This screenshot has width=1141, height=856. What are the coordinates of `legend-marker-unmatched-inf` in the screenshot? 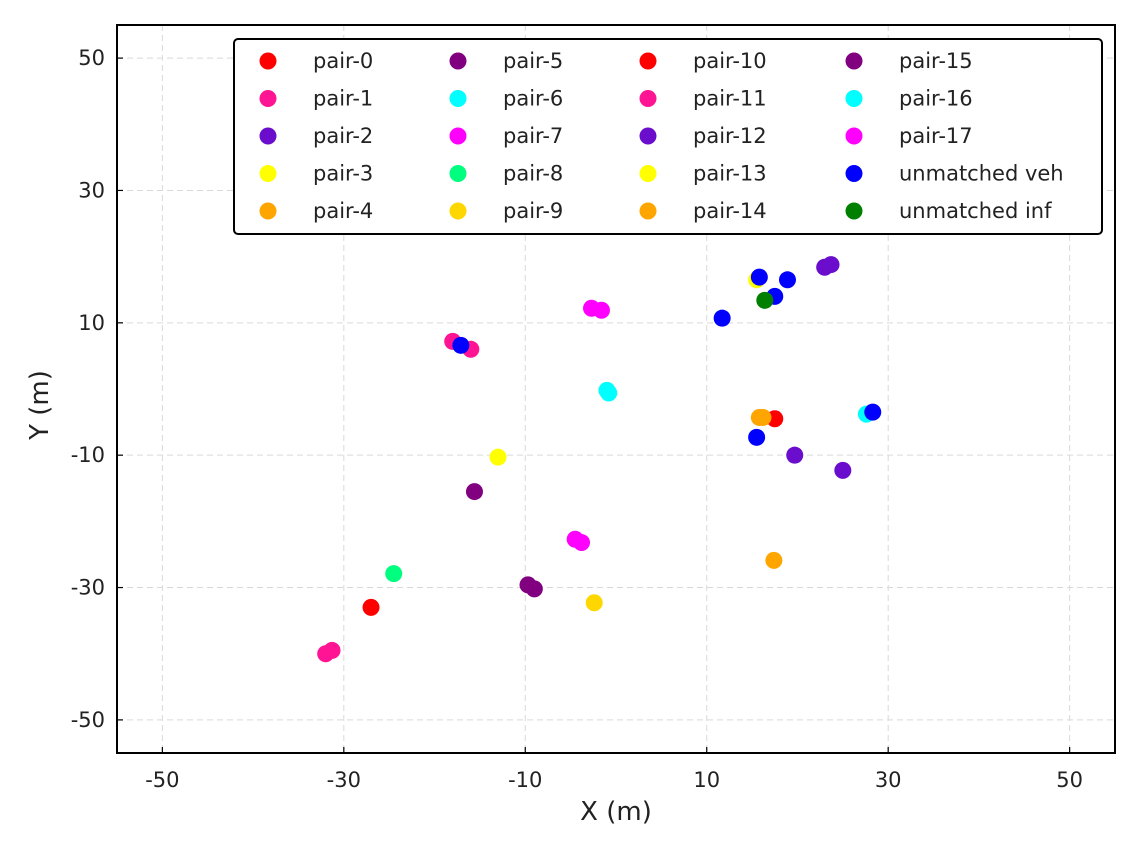 It's located at (854, 211).